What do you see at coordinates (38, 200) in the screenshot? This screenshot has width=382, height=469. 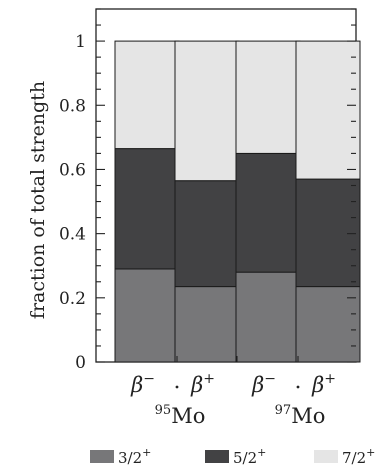 I see `y-axis-label: fraction of total strength` at bounding box center [38, 200].